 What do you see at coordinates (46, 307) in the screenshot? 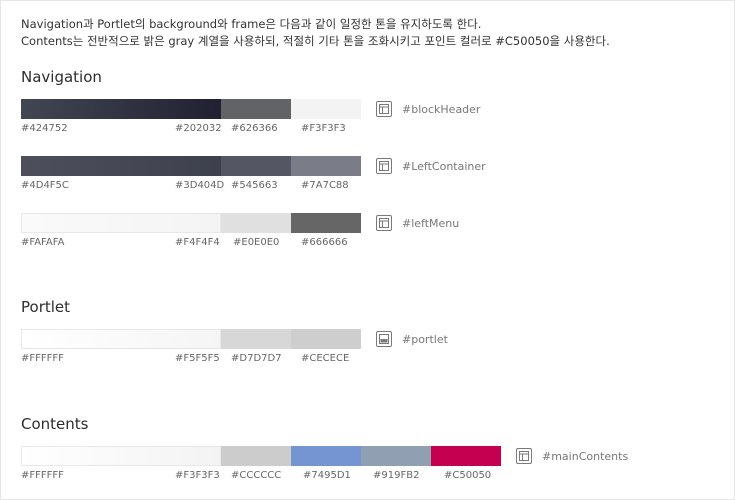
I see `section-title-portlet: Portlet` at bounding box center [46, 307].